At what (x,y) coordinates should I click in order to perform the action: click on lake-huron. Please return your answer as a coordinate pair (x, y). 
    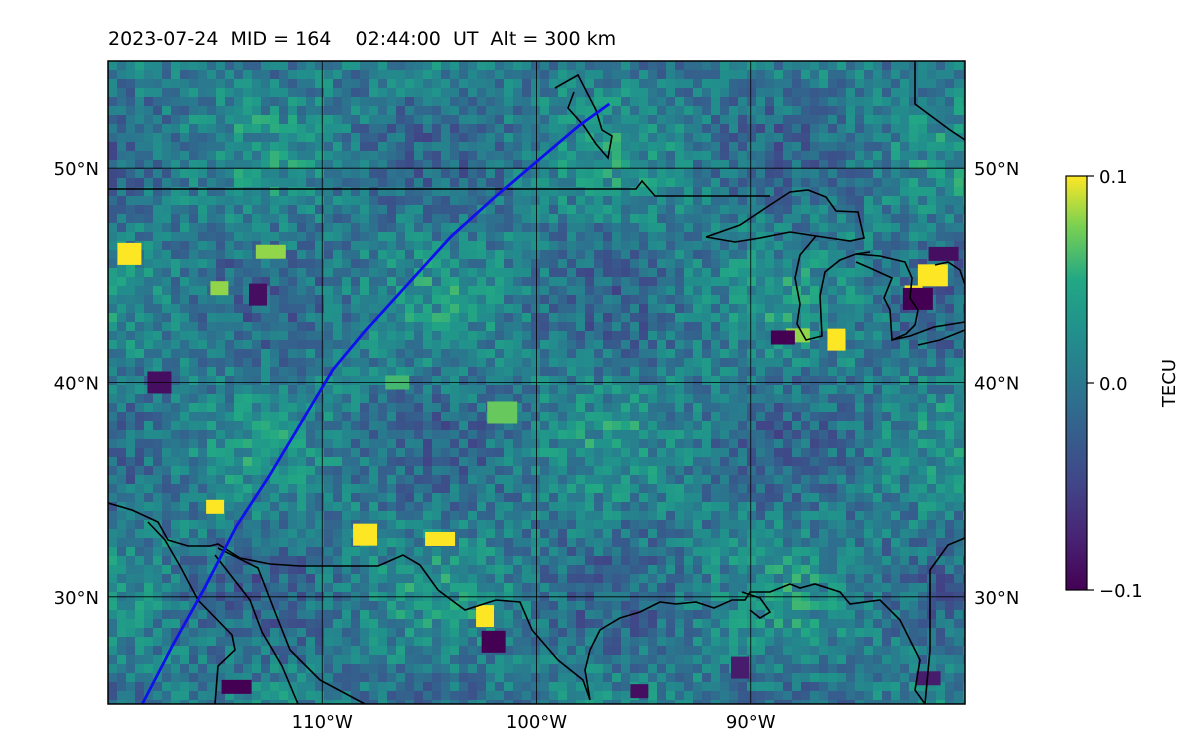
    Looking at the image, I should click on (887, 297).